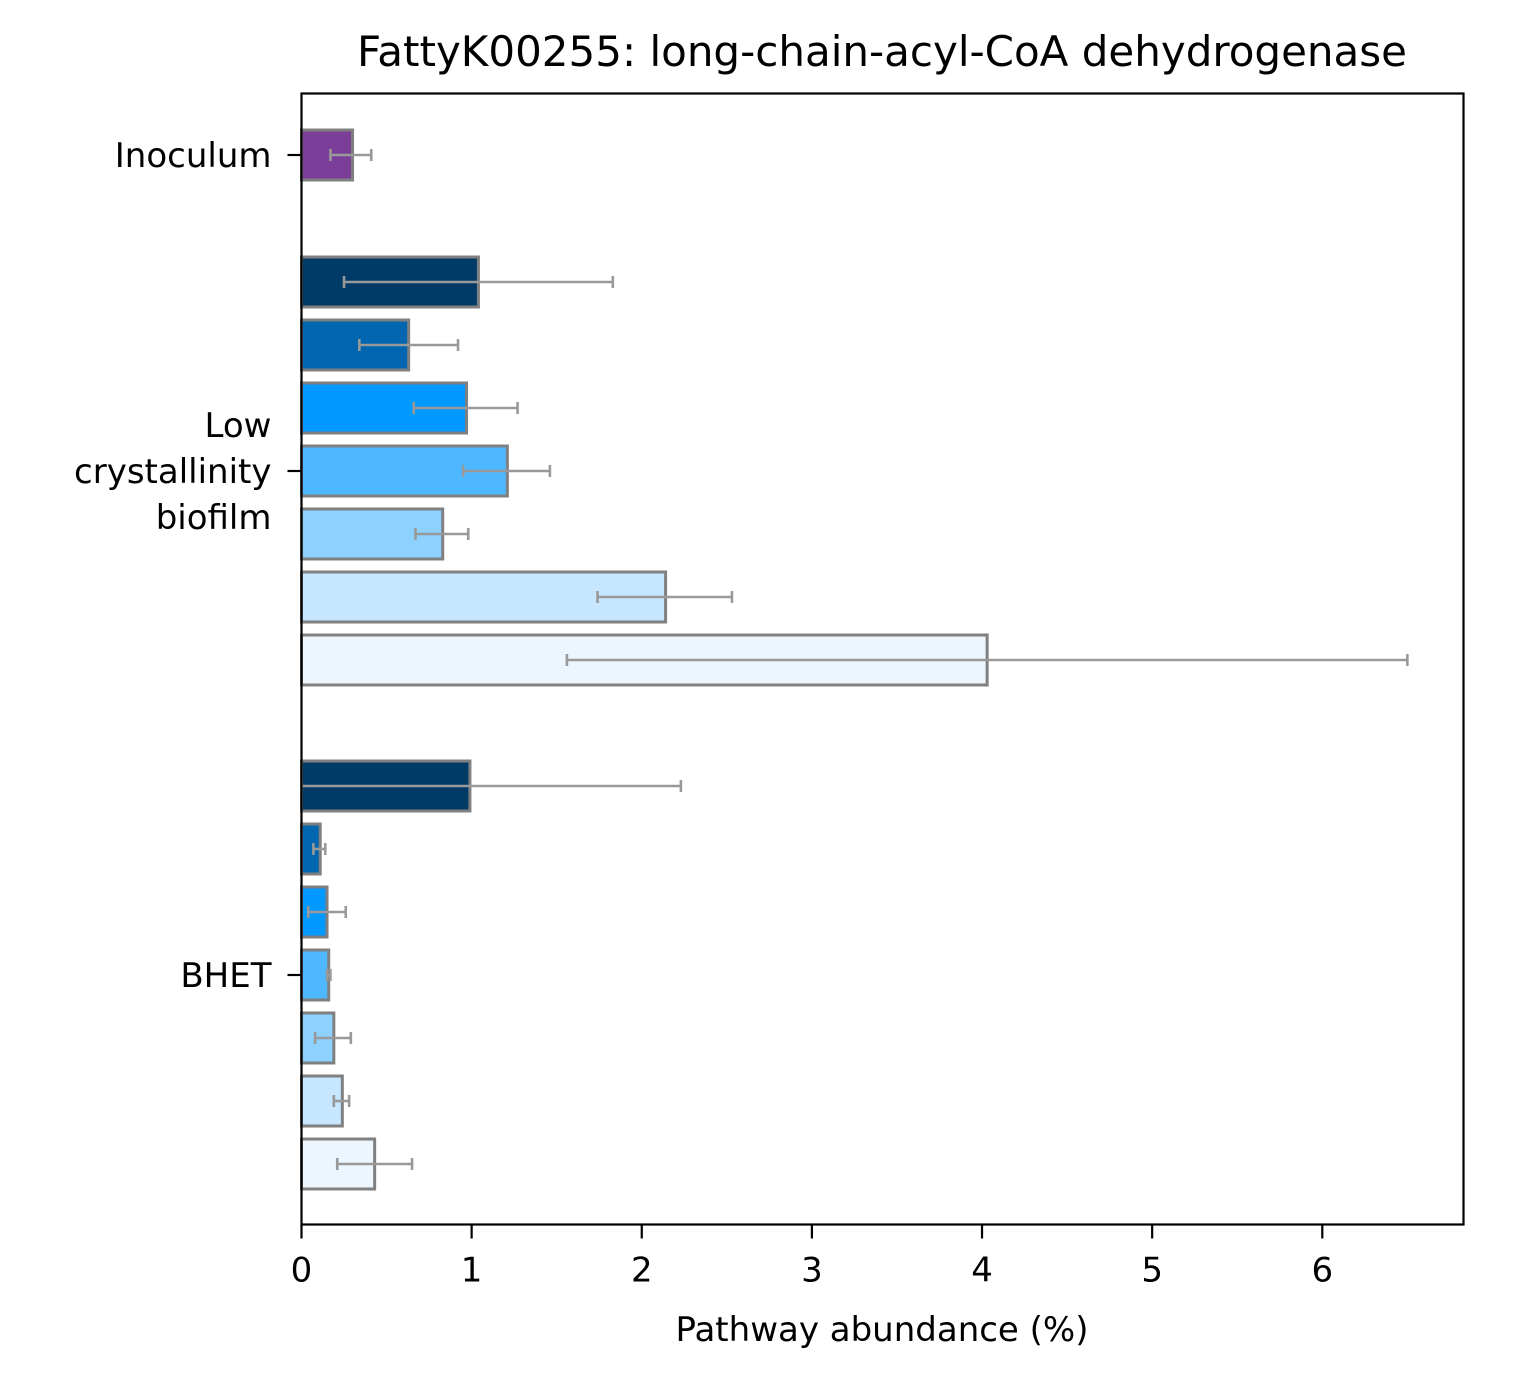 The image size is (1540, 1381). What do you see at coordinates (214, 518) in the screenshot?
I see `y-tick-label: biofilm` at bounding box center [214, 518].